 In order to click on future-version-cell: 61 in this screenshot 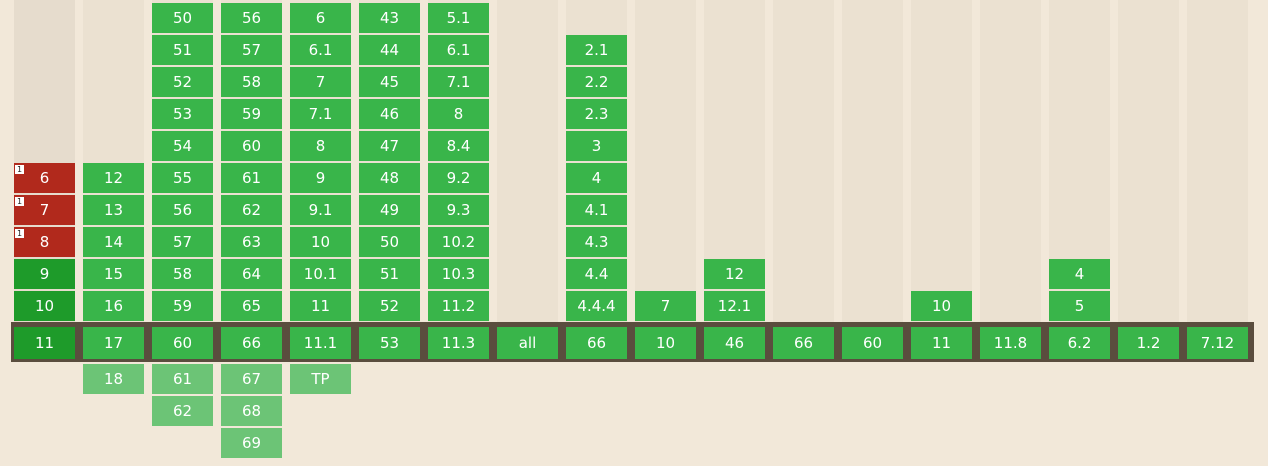, I will do `click(182, 379)`.